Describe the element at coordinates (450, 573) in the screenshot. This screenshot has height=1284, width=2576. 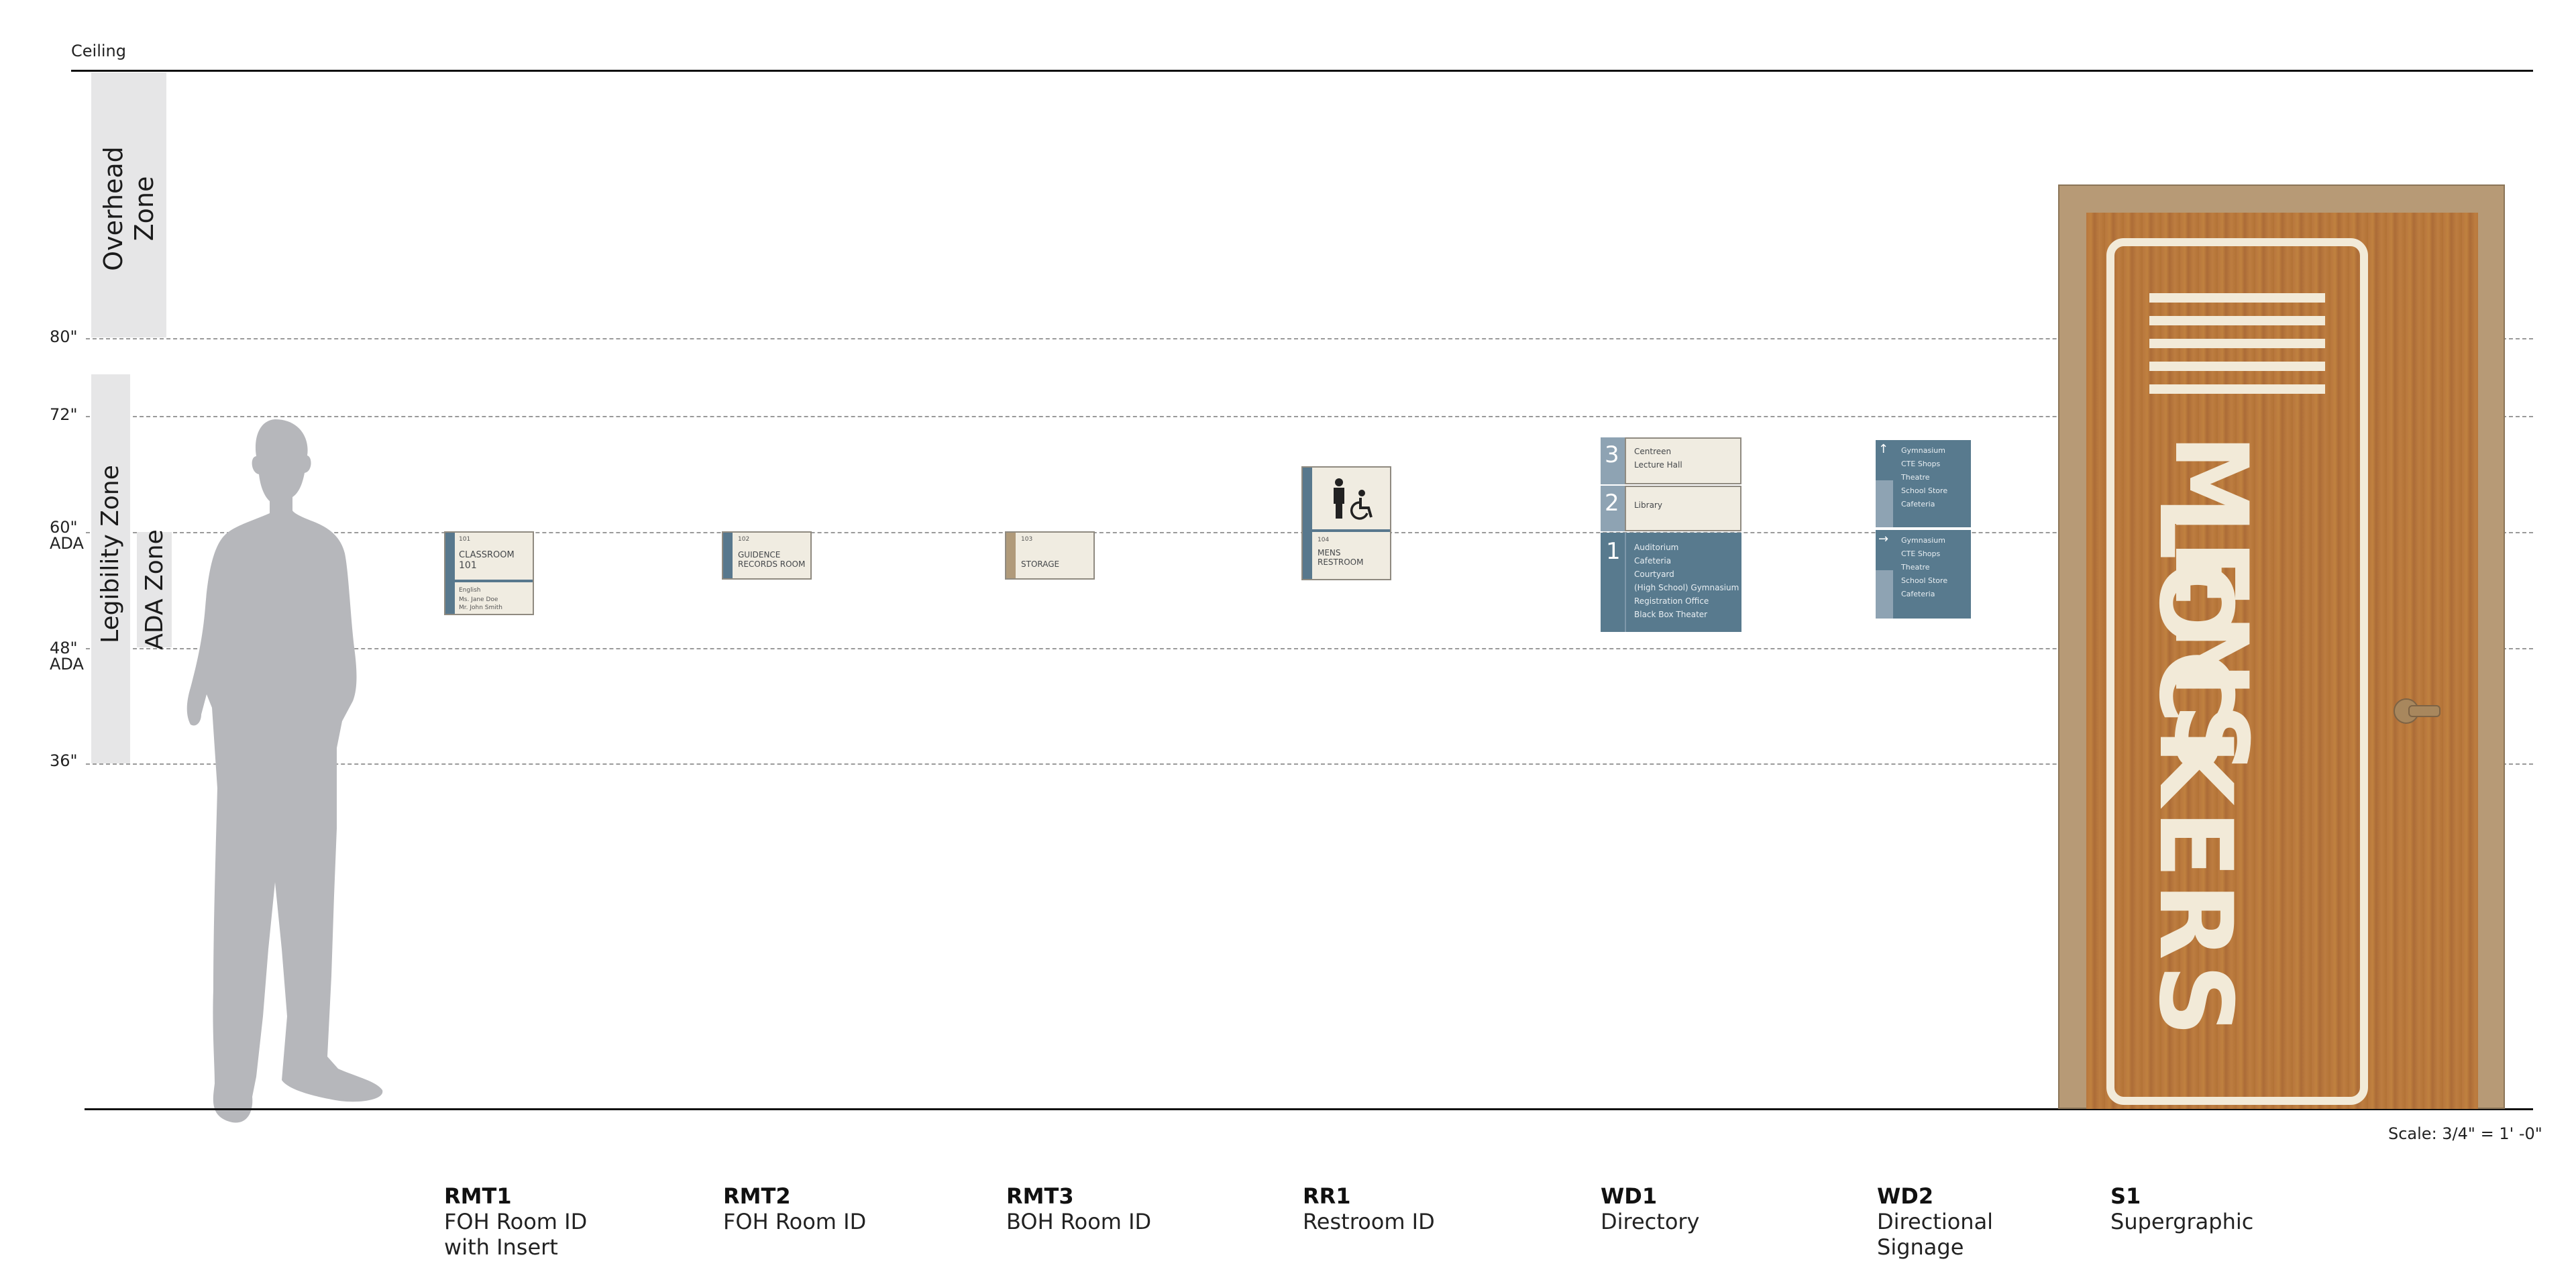
I see `rmt1-accent-stripe` at that location.